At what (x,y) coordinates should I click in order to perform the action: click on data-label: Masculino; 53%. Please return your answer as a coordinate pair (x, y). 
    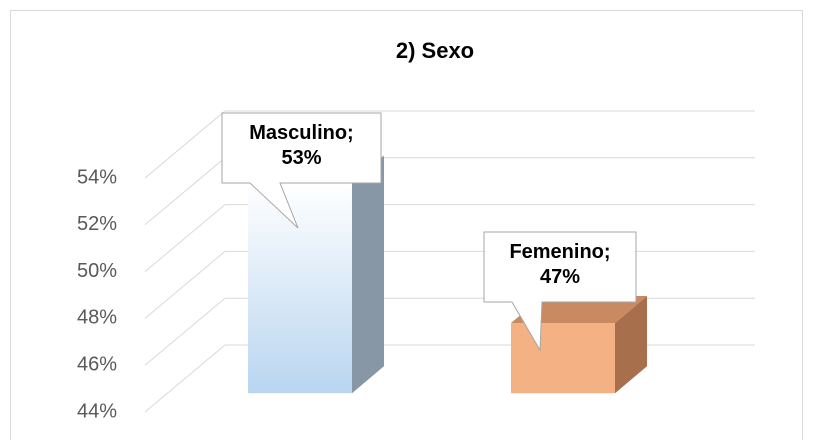
    Looking at the image, I should click on (301, 145).